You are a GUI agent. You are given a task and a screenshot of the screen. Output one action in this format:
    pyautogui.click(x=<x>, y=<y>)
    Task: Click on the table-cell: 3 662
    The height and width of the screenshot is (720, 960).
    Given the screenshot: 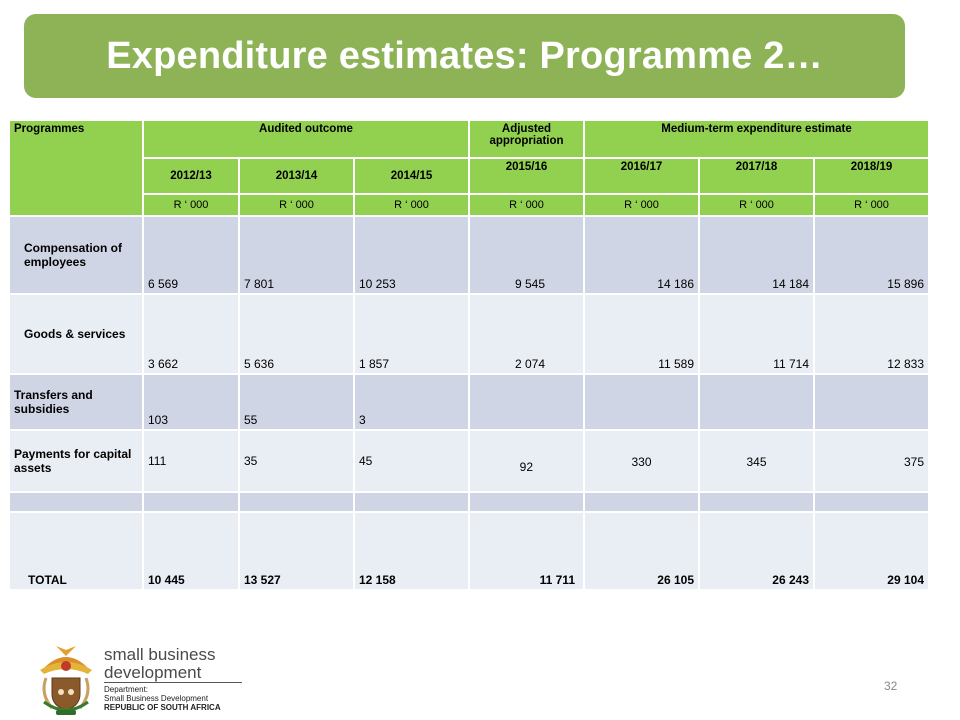 What is the action you would take?
    pyautogui.click(x=191, y=334)
    